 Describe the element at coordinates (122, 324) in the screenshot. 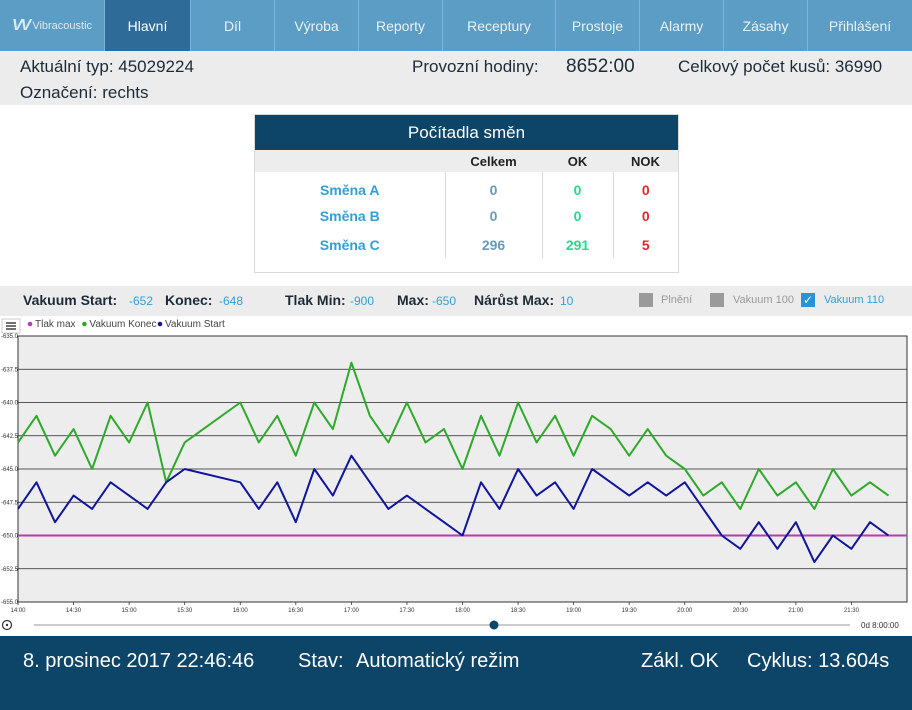

I see `legend-item: Vakuum Konec` at that location.